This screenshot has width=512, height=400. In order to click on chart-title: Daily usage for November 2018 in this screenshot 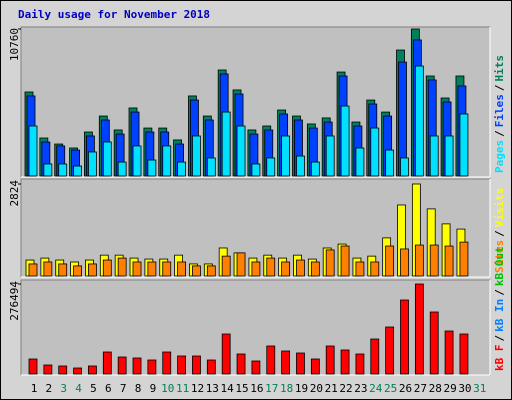, I will do `click(114, 14)`.